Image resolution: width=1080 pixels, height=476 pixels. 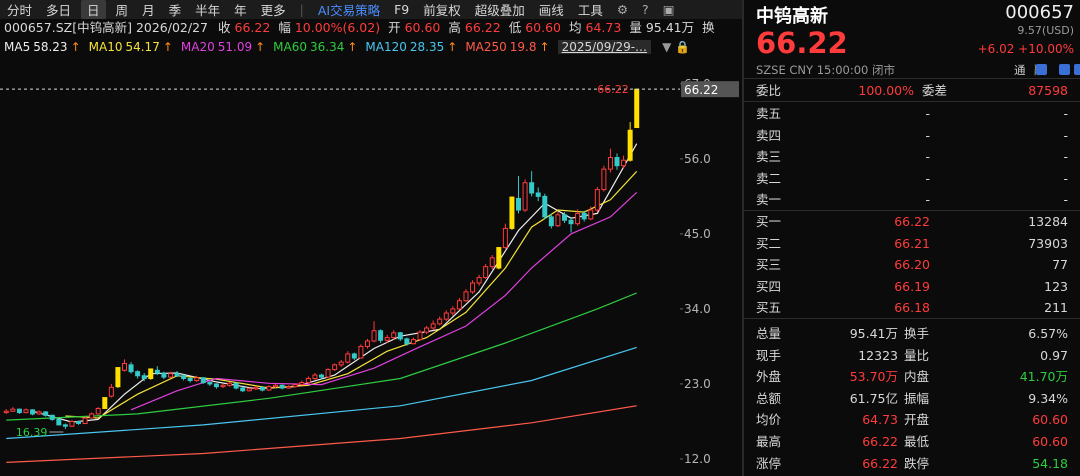 What do you see at coordinates (523, 47) in the screenshot?
I see `legend-value: 19.8` at bounding box center [523, 47].